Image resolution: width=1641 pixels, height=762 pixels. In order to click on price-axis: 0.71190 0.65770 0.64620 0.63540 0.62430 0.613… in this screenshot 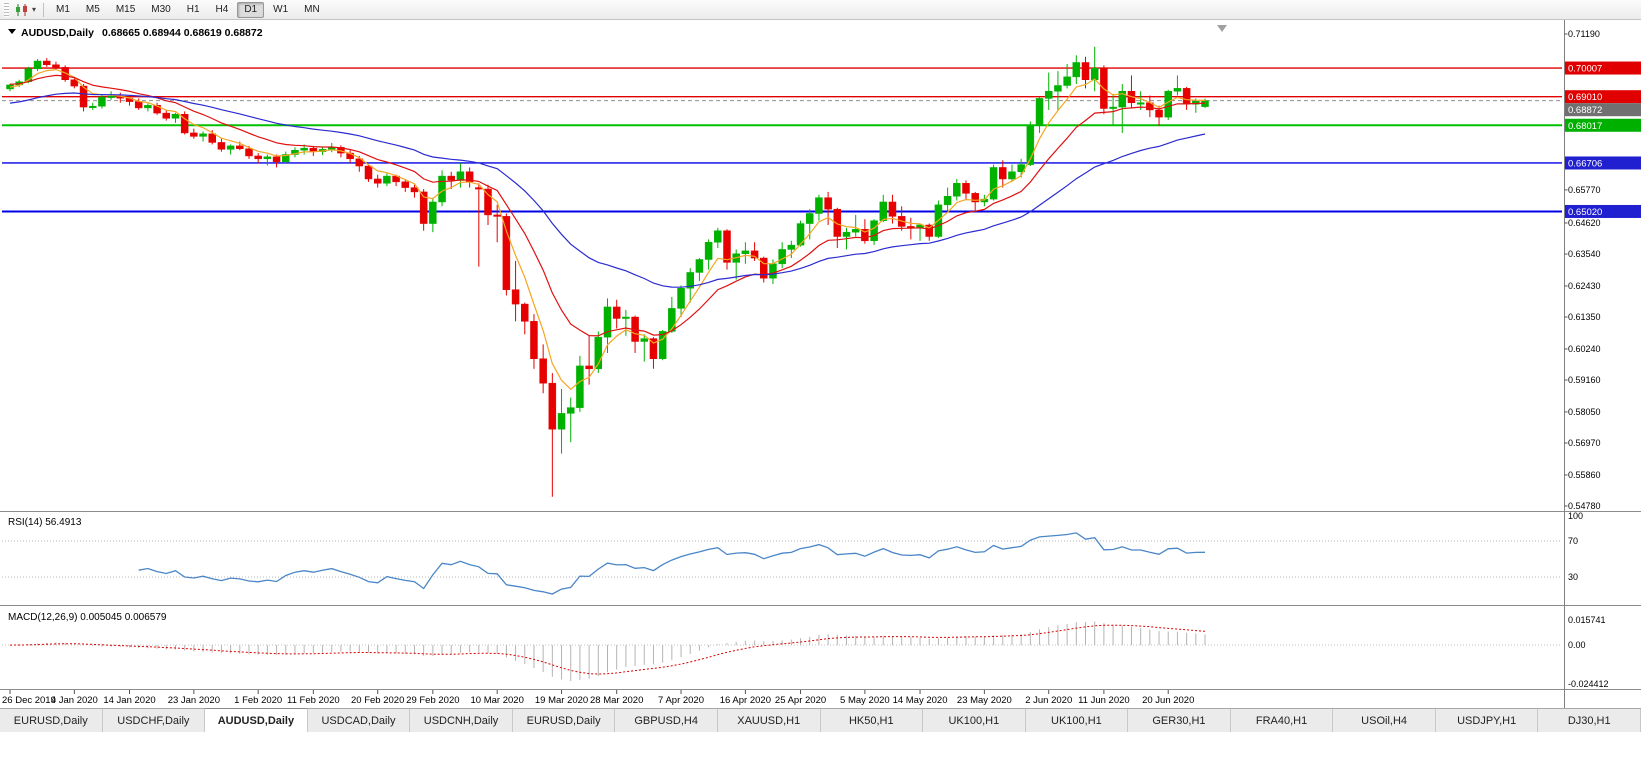, I will do `click(1602, 364)`.